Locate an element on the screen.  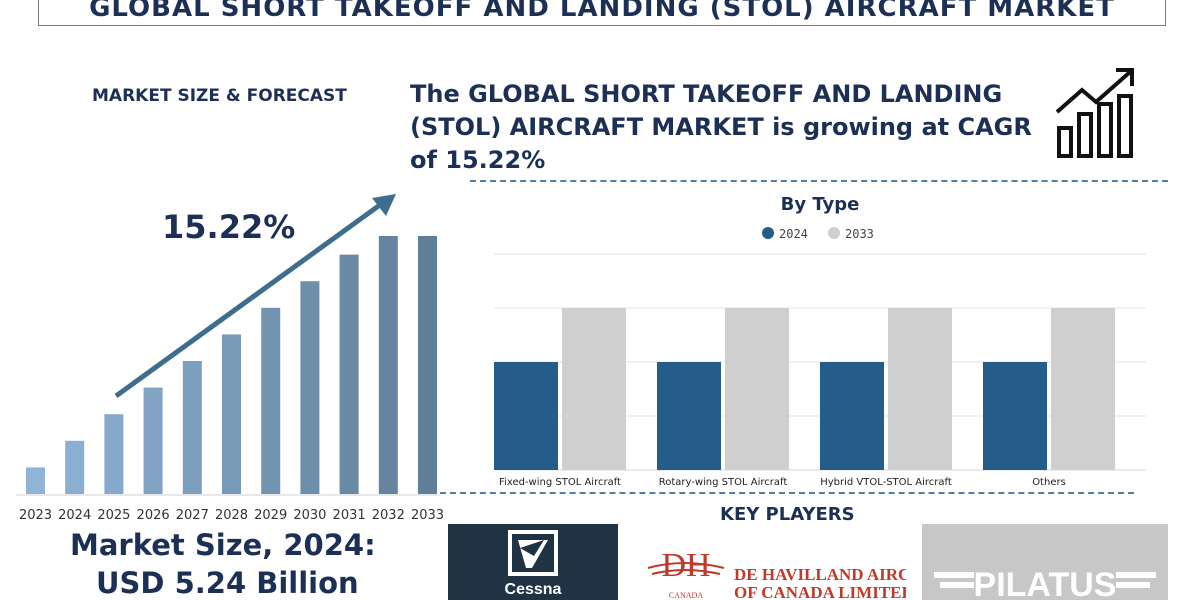
key-players-label: KEY PLAYERS is located at coordinates (787, 514).